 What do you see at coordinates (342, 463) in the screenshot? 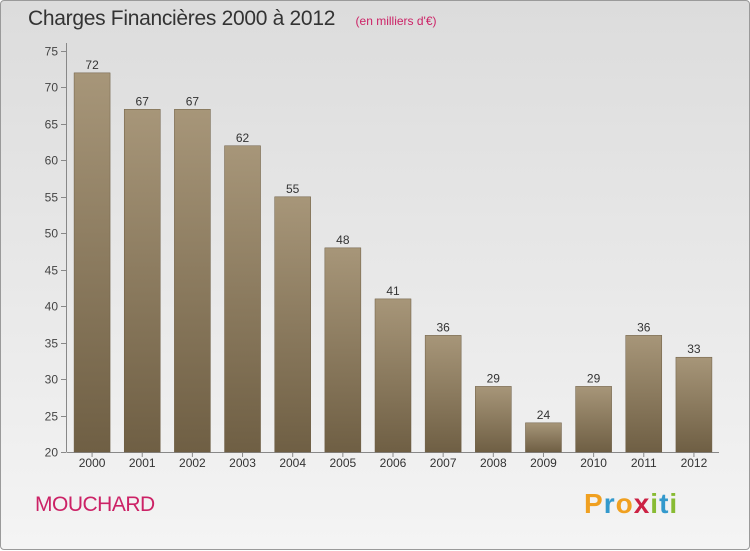
I see `x-tick-label: 2005` at bounding box center [342, 463].